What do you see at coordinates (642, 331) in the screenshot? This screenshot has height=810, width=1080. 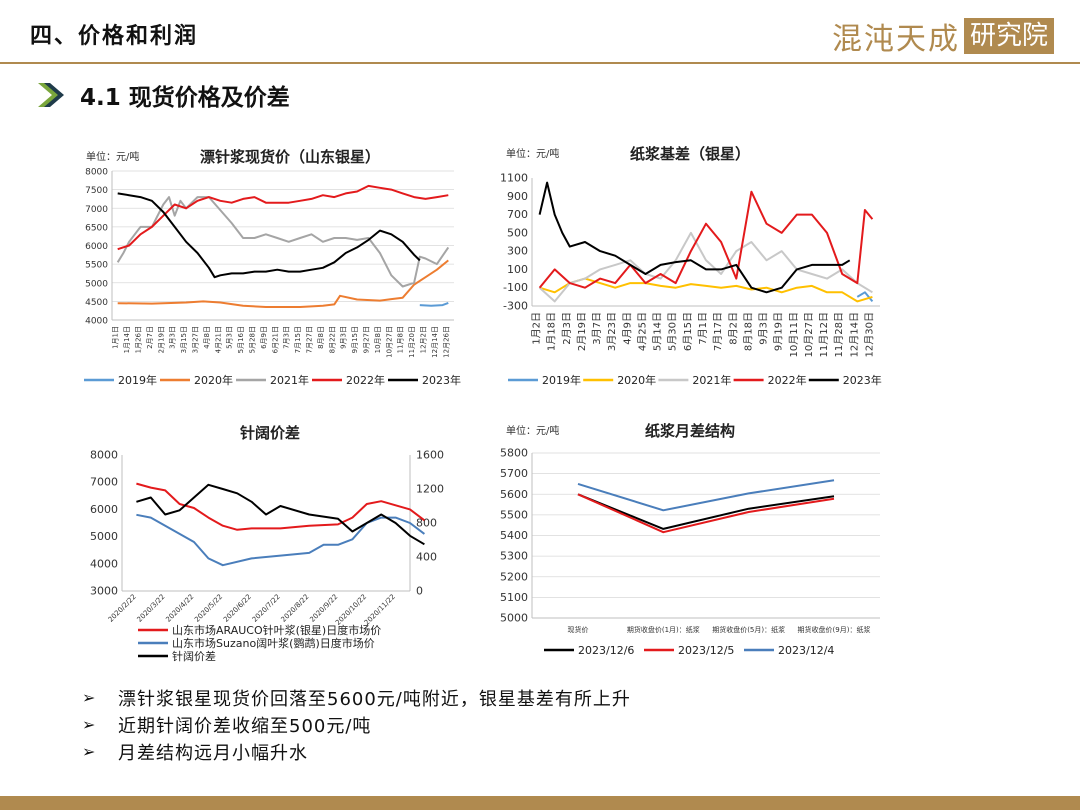 I see `x-tick-label: 4月25日` at bounding box center [642, 331].